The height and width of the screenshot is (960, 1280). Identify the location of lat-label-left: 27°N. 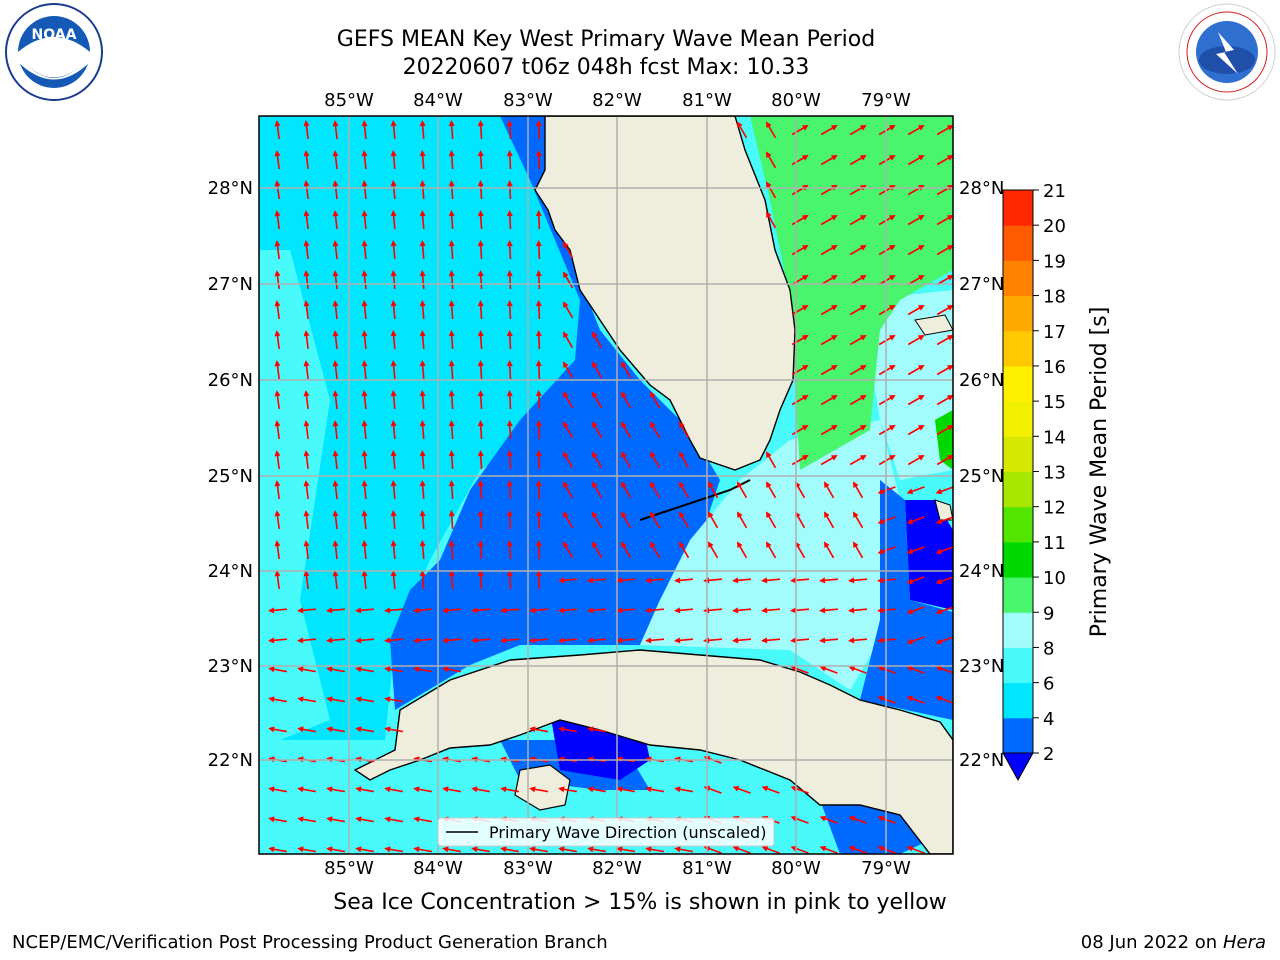
(230, 284).